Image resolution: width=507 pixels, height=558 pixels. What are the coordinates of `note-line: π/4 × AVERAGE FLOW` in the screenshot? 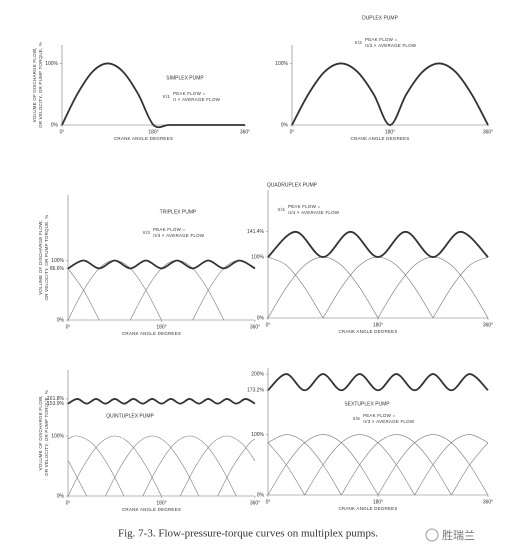 It's located at (314, 212).